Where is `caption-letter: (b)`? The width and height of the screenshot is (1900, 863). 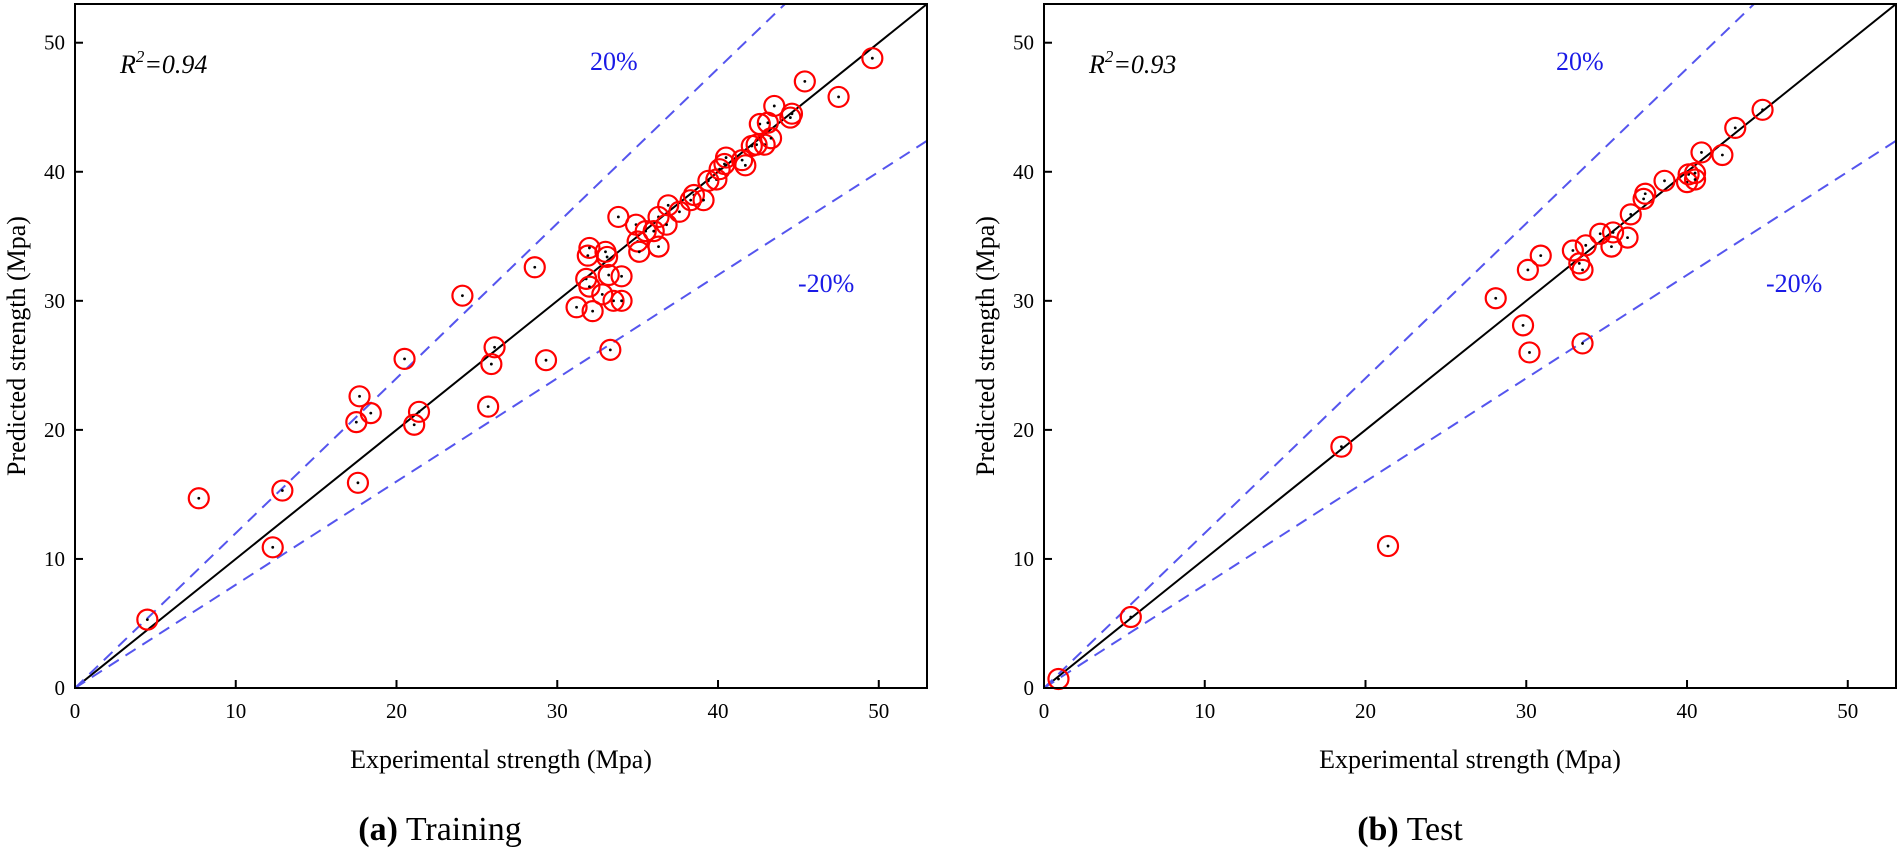 caption-letter: (b) is located at coordinates (1378, 829).